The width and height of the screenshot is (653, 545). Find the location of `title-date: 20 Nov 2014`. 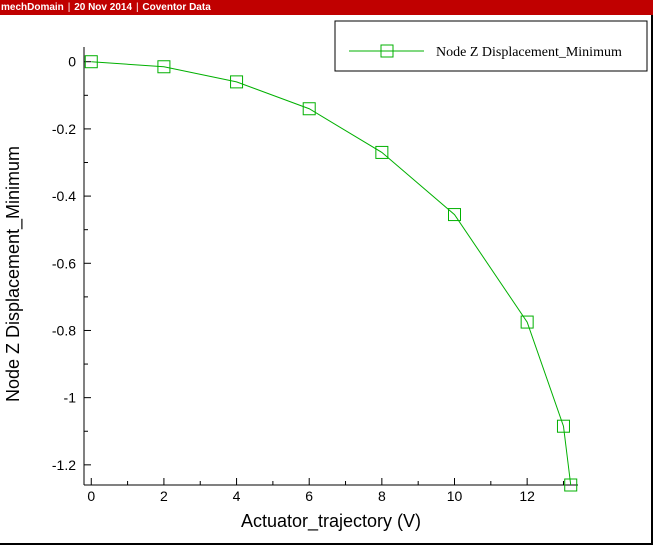

title-date: 20 Nov 2014 is located at coordinates (103, 7).